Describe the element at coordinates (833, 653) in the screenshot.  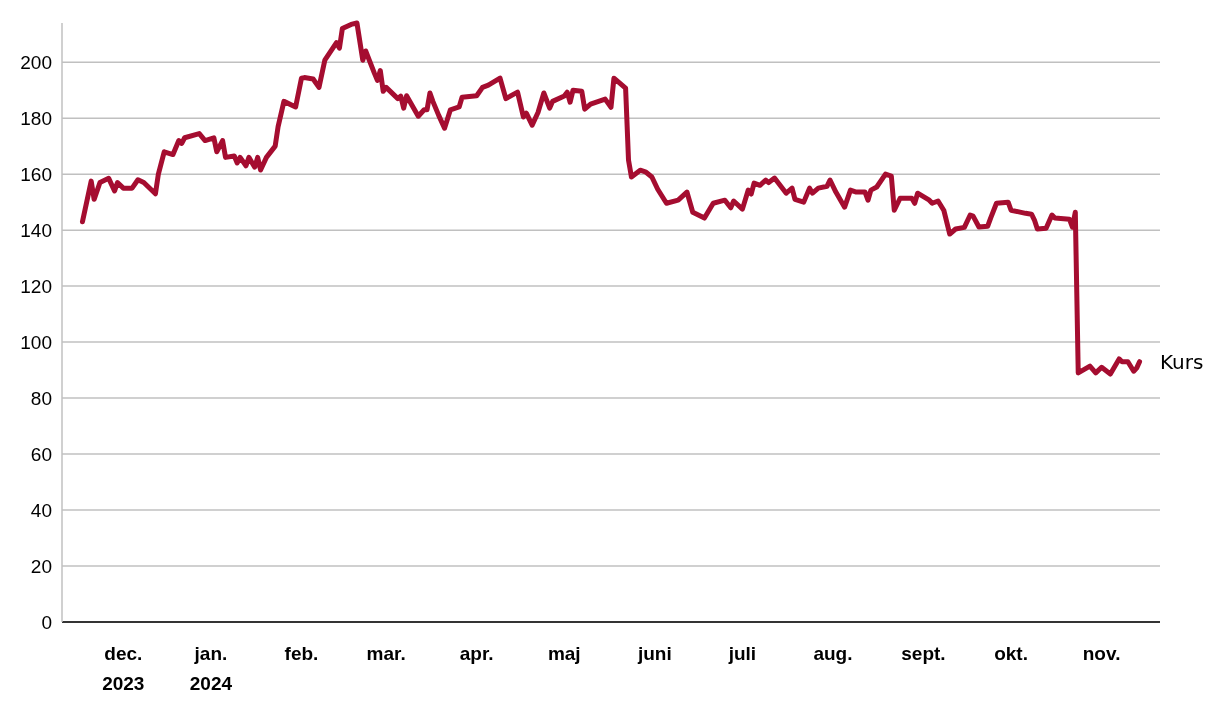
I see `x-tick-label: aug.` at that location.